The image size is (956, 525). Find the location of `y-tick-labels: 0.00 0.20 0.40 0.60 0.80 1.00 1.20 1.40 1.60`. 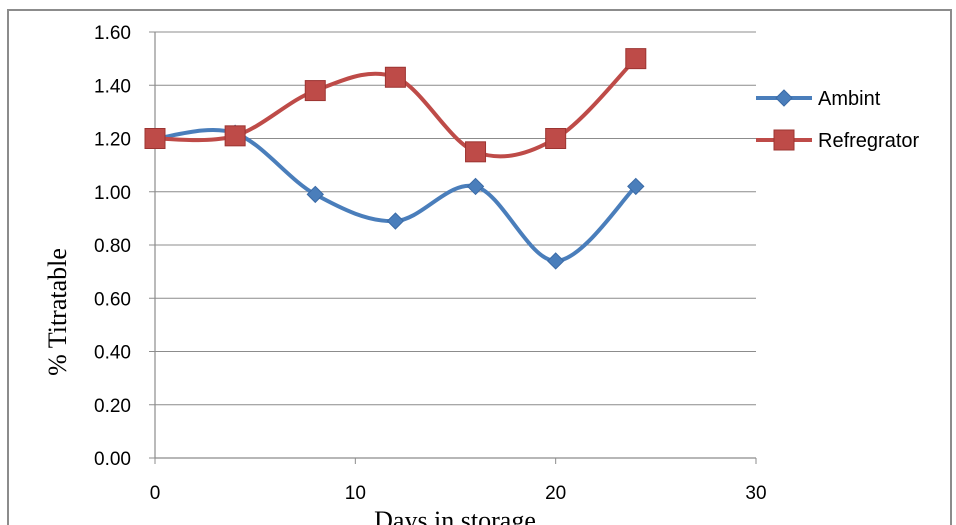

y-tick-labels: 0.00 0.20 0.40 0.60 0.80 1.00 1.20 1.40 1.60 is located at coordinates (112, 246).